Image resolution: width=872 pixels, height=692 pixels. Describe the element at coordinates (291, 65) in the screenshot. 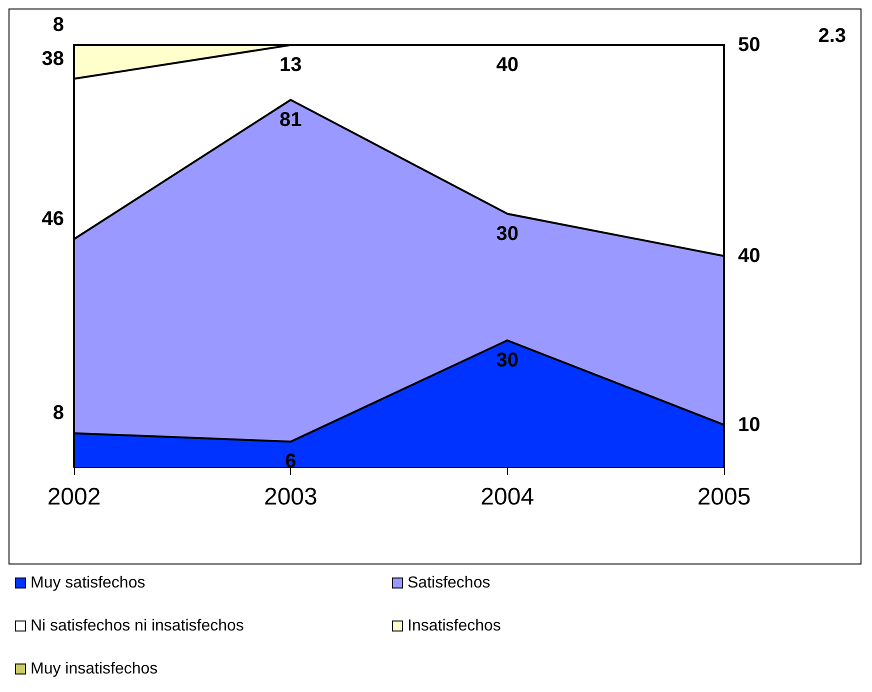

I see `data-label: 13` at that location.